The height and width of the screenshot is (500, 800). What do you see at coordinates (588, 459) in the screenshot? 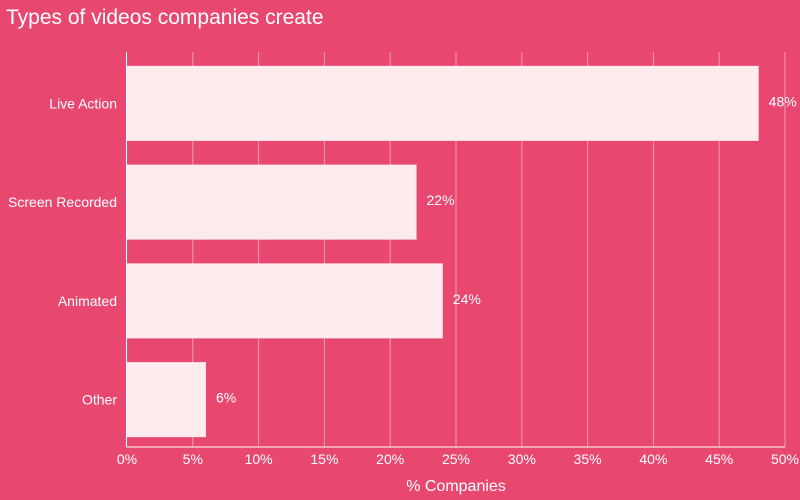
I see `x-tick-label: 35%` at bounding box center [588, 459].